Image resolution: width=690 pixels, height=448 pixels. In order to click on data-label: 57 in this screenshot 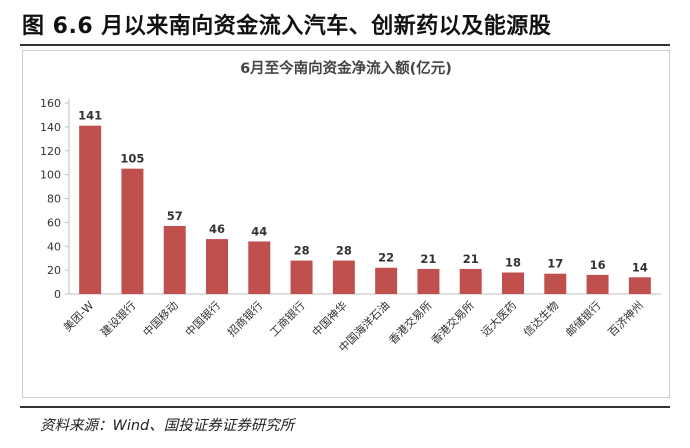, I will do `click(175, 216)`.